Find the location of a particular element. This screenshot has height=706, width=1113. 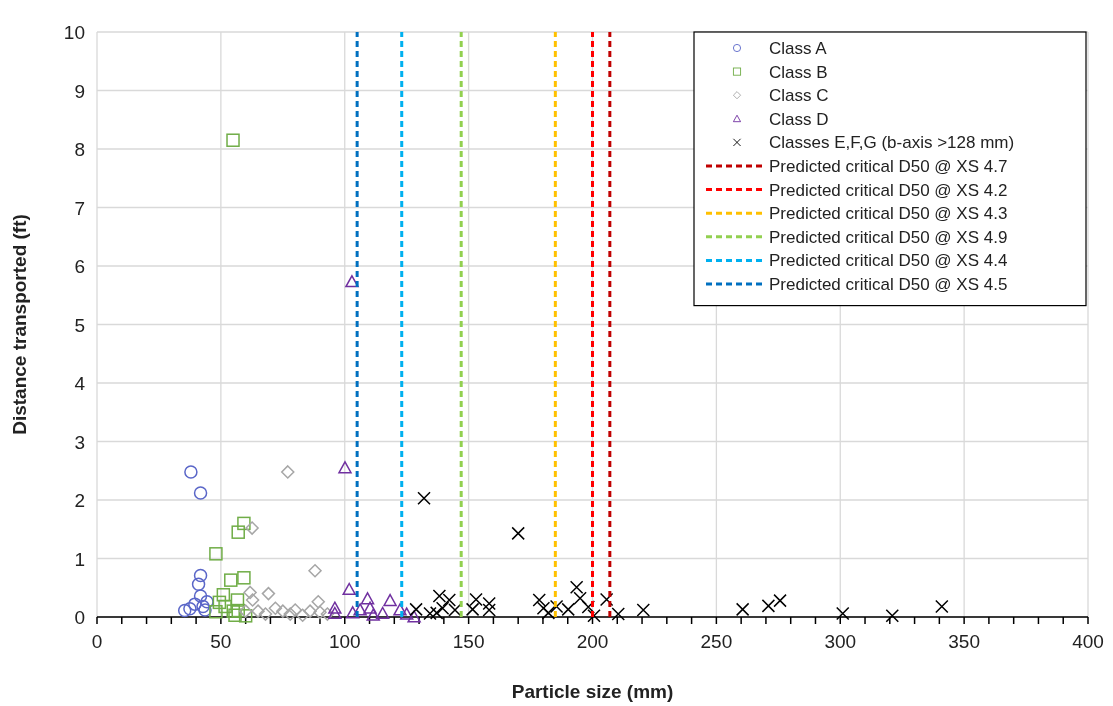

x-tick-label: 50 is located at coordinates (221, 641).